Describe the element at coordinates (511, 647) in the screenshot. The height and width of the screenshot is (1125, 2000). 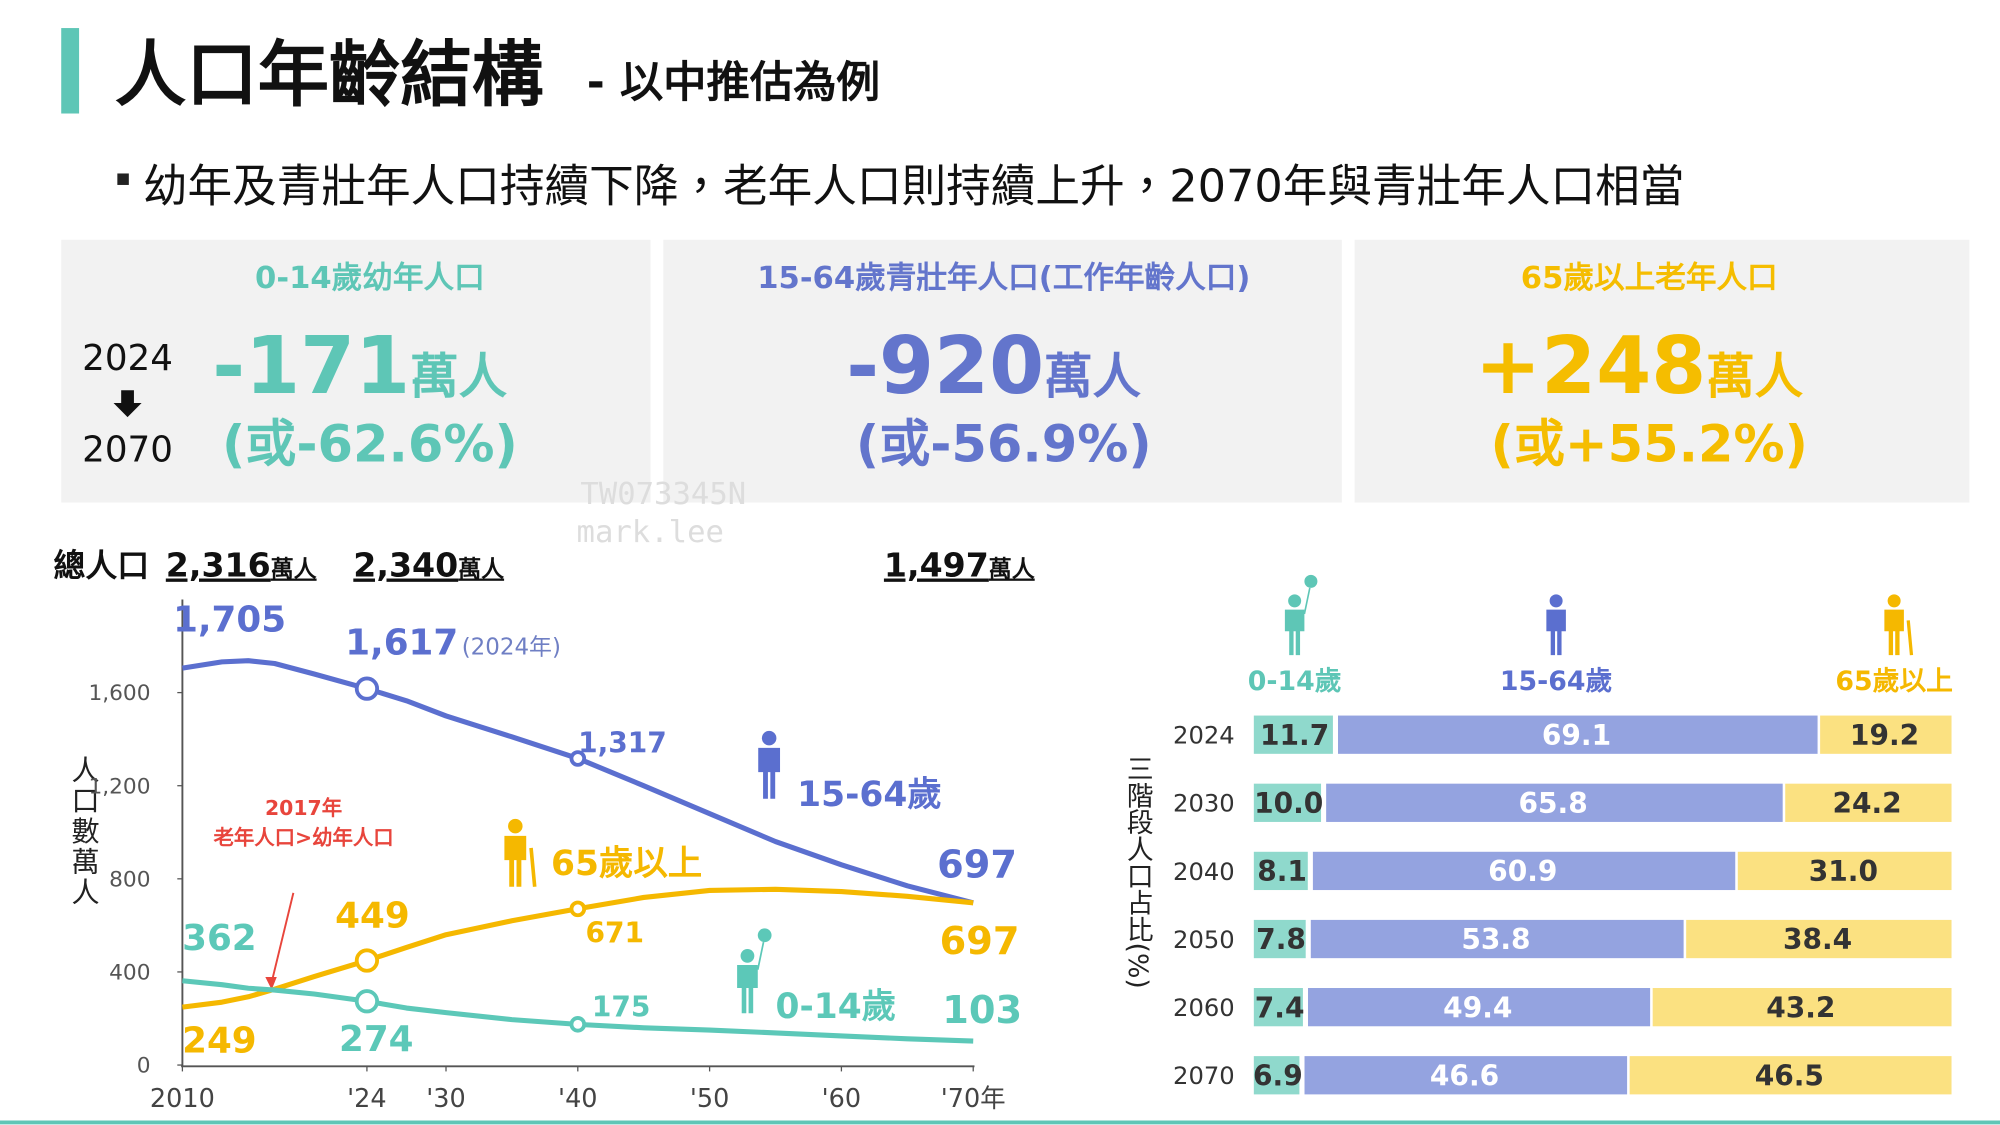
I see `point-note: (2024年)` at that location.